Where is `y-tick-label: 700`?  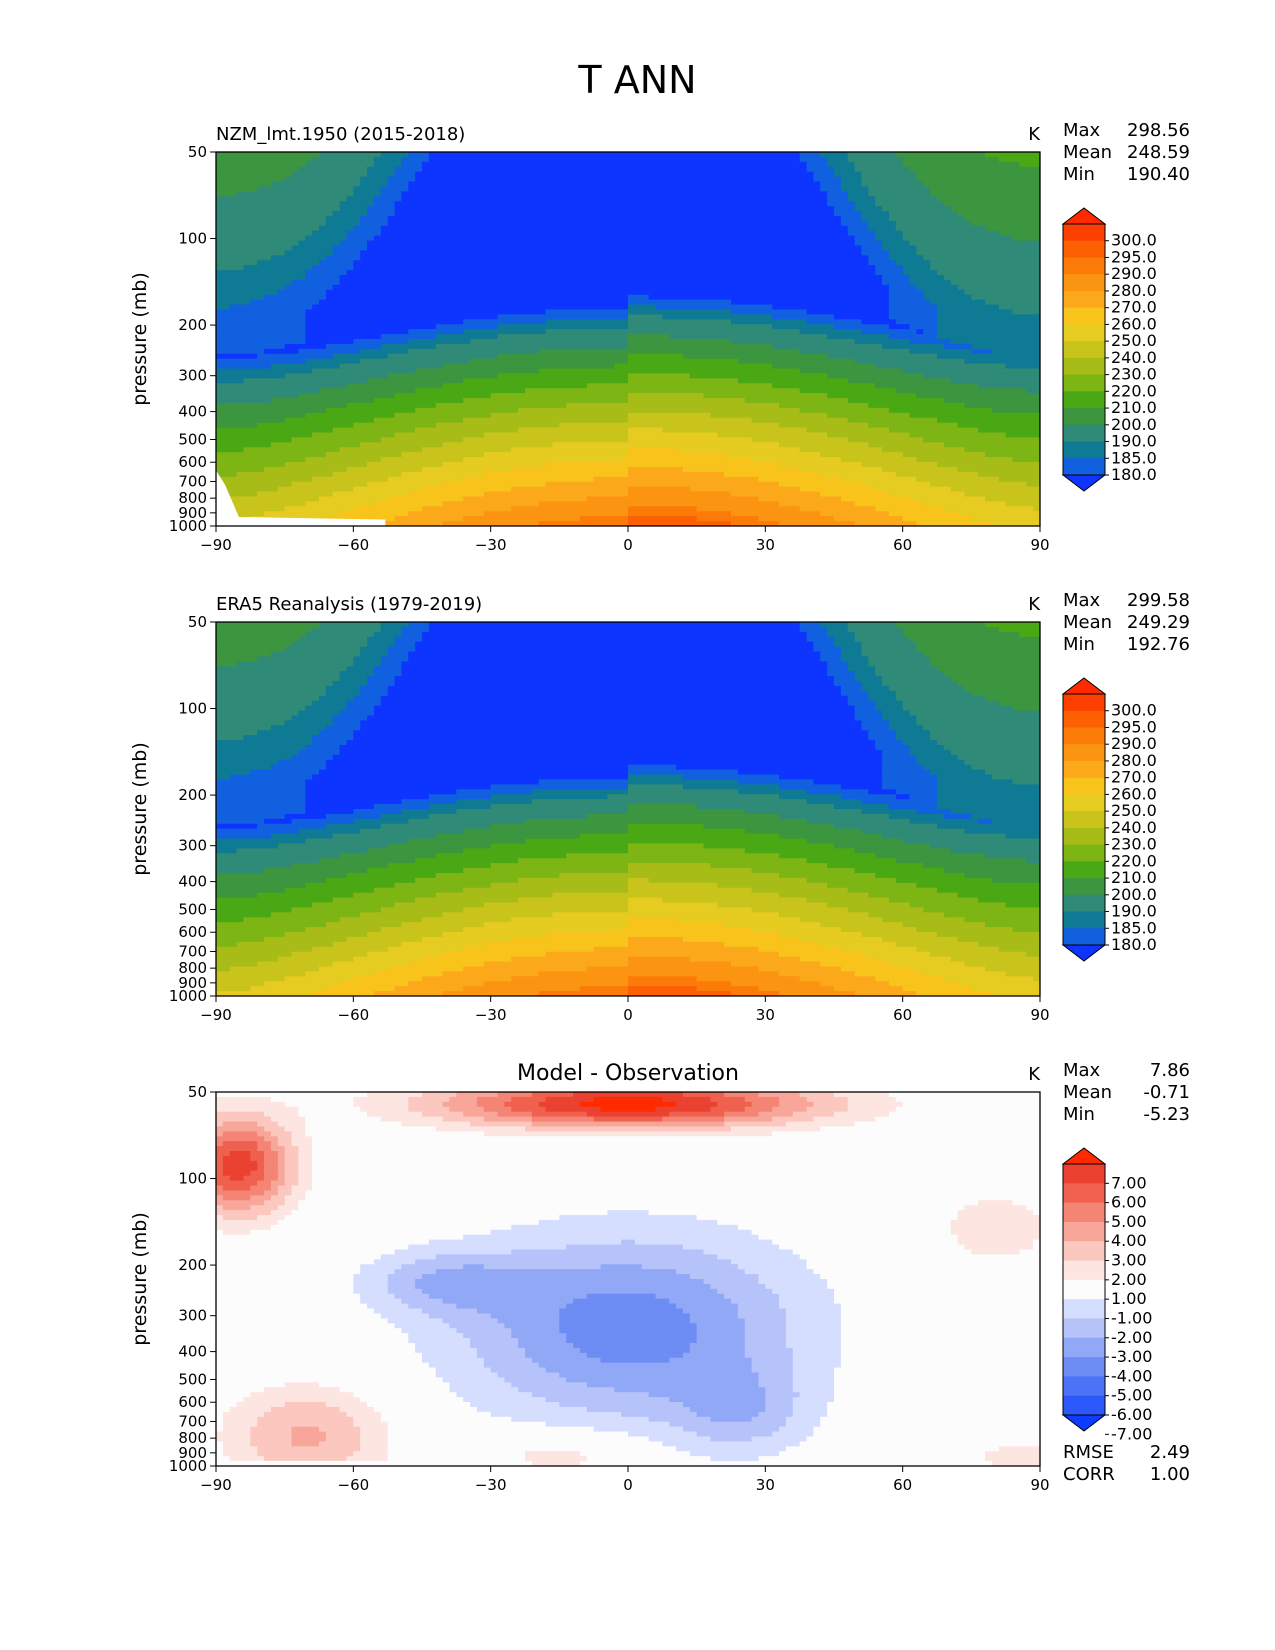
y-tick-label: 700 is located at coordinates (192, 951).